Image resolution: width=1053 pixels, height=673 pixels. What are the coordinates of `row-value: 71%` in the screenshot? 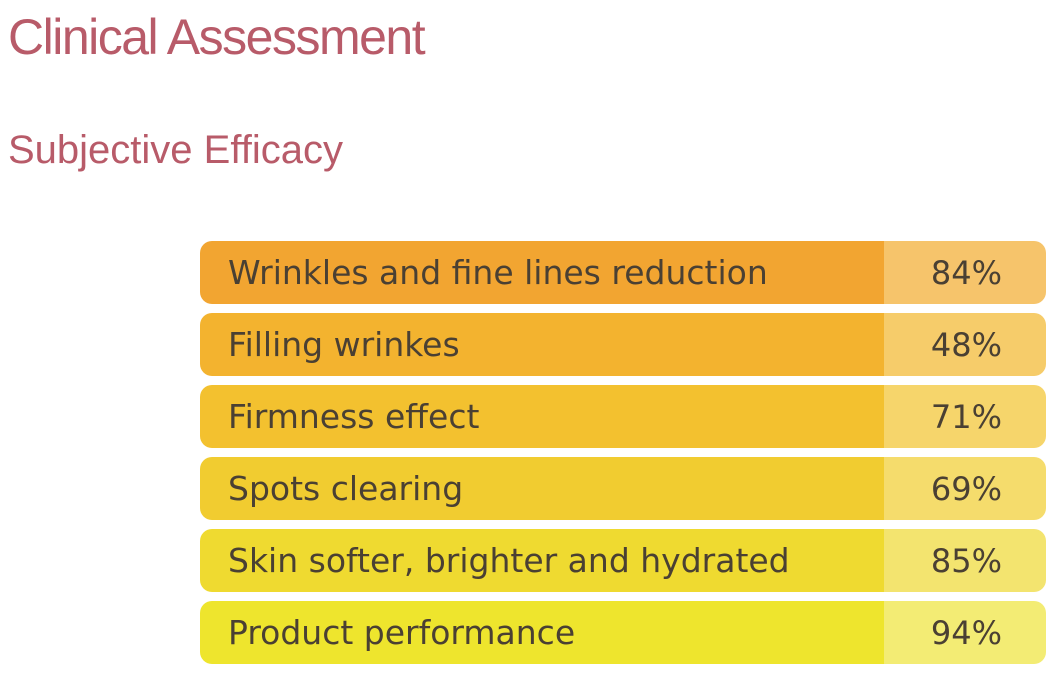 It's located at (965, 416).